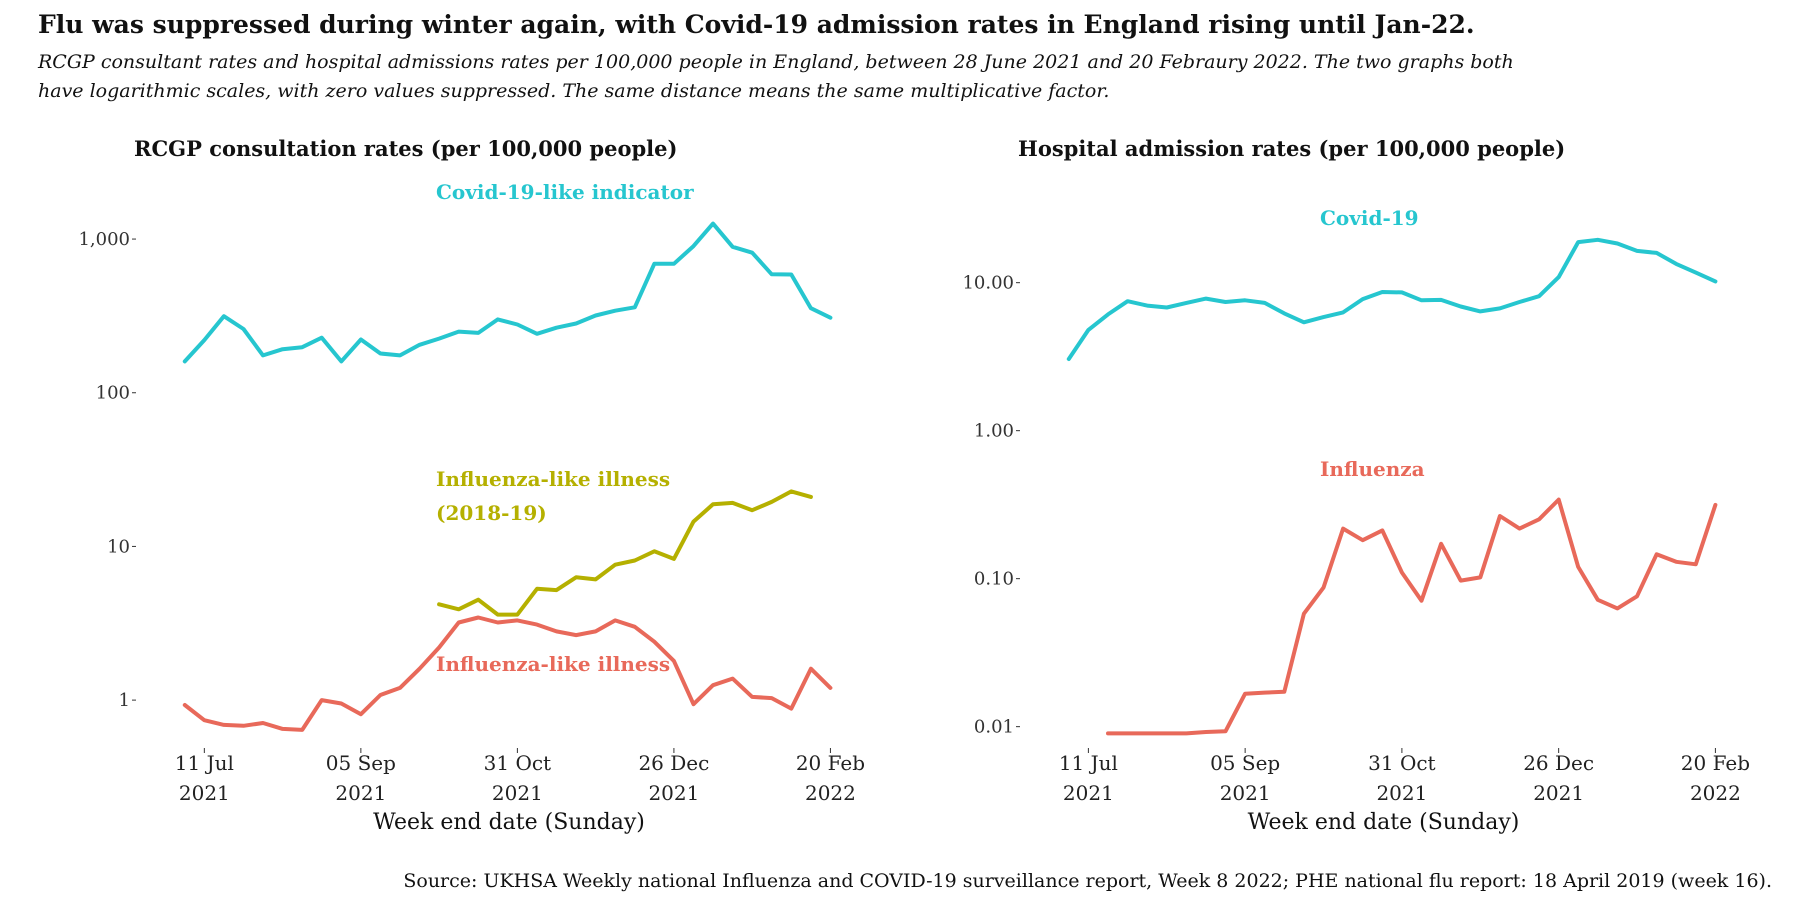 Image resolution: width=1800 pixels, height=900 pixels. What do you see at coordinates (1369, 218) in the screenshot?
I see `right-series-label-covid: Covid-19` at bounding box center [1369, 218].